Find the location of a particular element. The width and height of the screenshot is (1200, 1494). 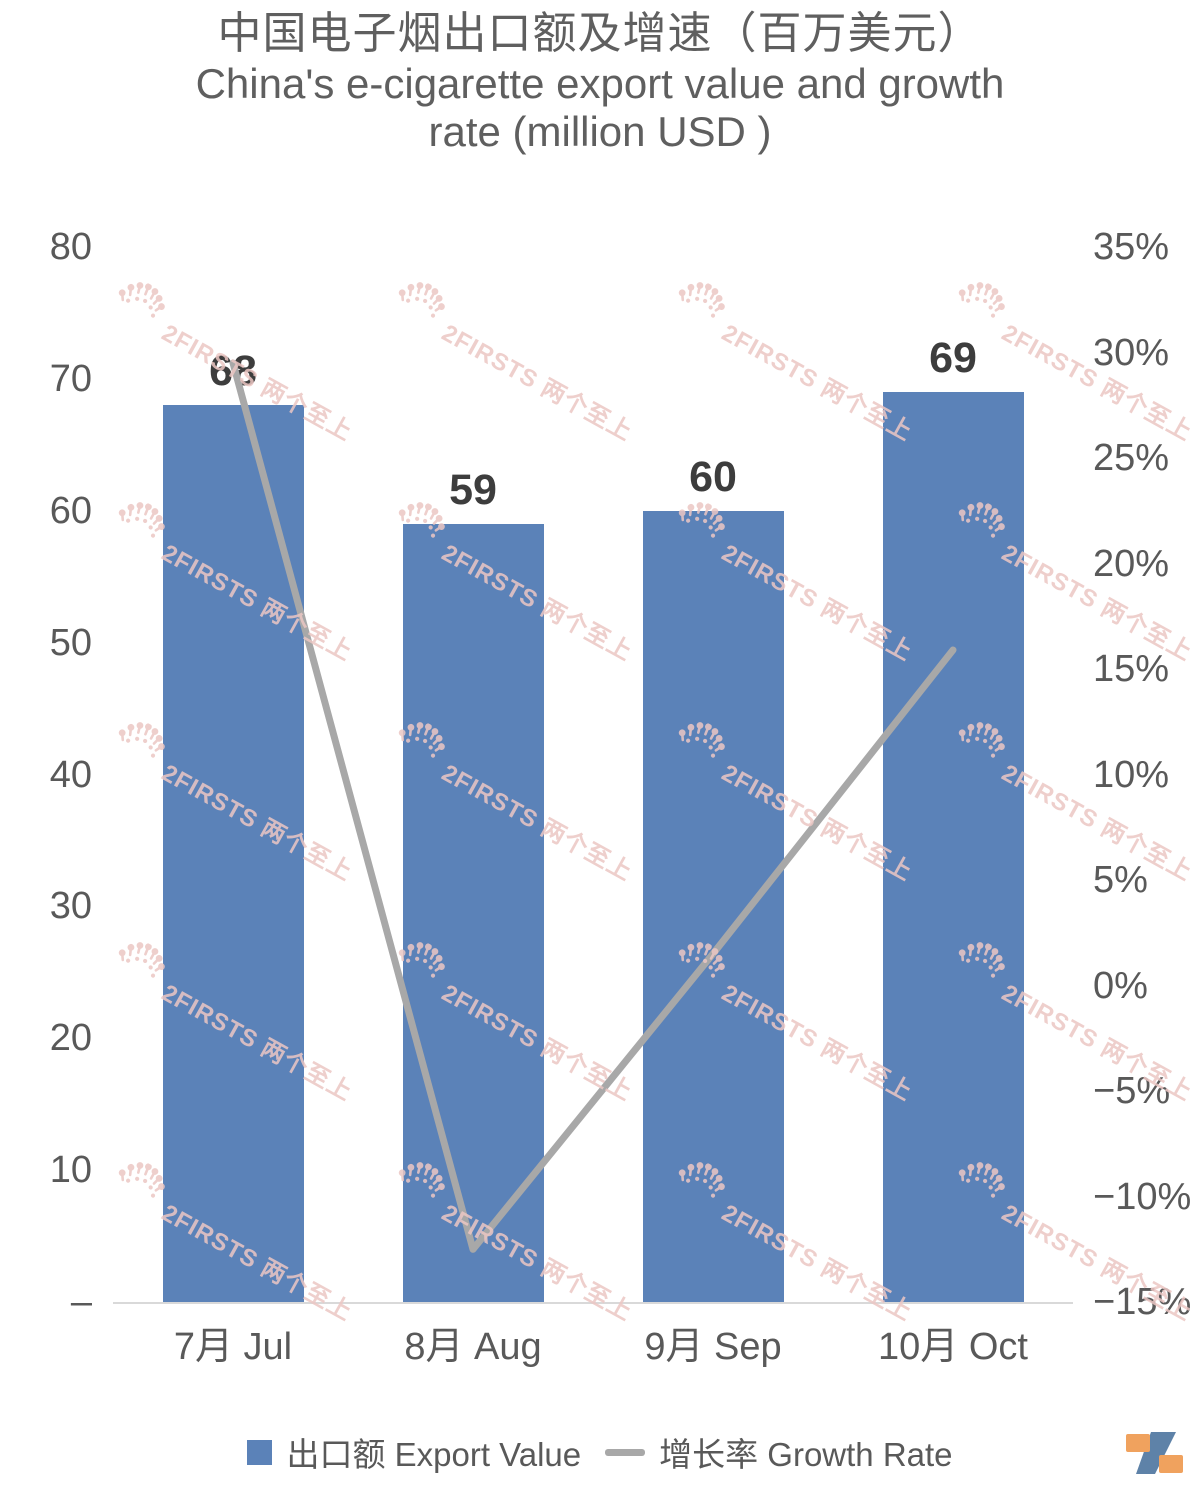

x-axis-tick-label: 7月 Jul is located at coordinates (233, 1347).